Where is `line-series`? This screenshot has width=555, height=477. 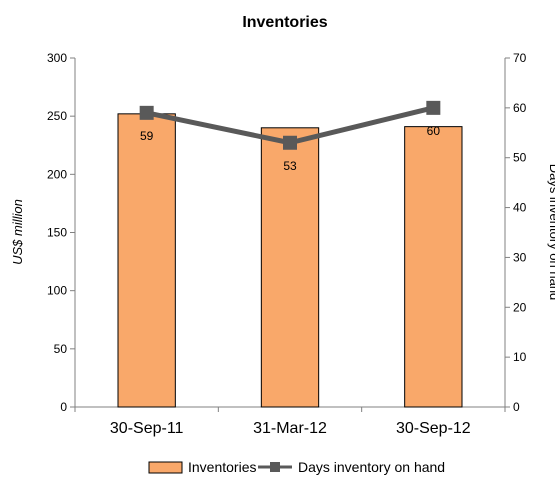 line-series is located at coordinates (290, 125).